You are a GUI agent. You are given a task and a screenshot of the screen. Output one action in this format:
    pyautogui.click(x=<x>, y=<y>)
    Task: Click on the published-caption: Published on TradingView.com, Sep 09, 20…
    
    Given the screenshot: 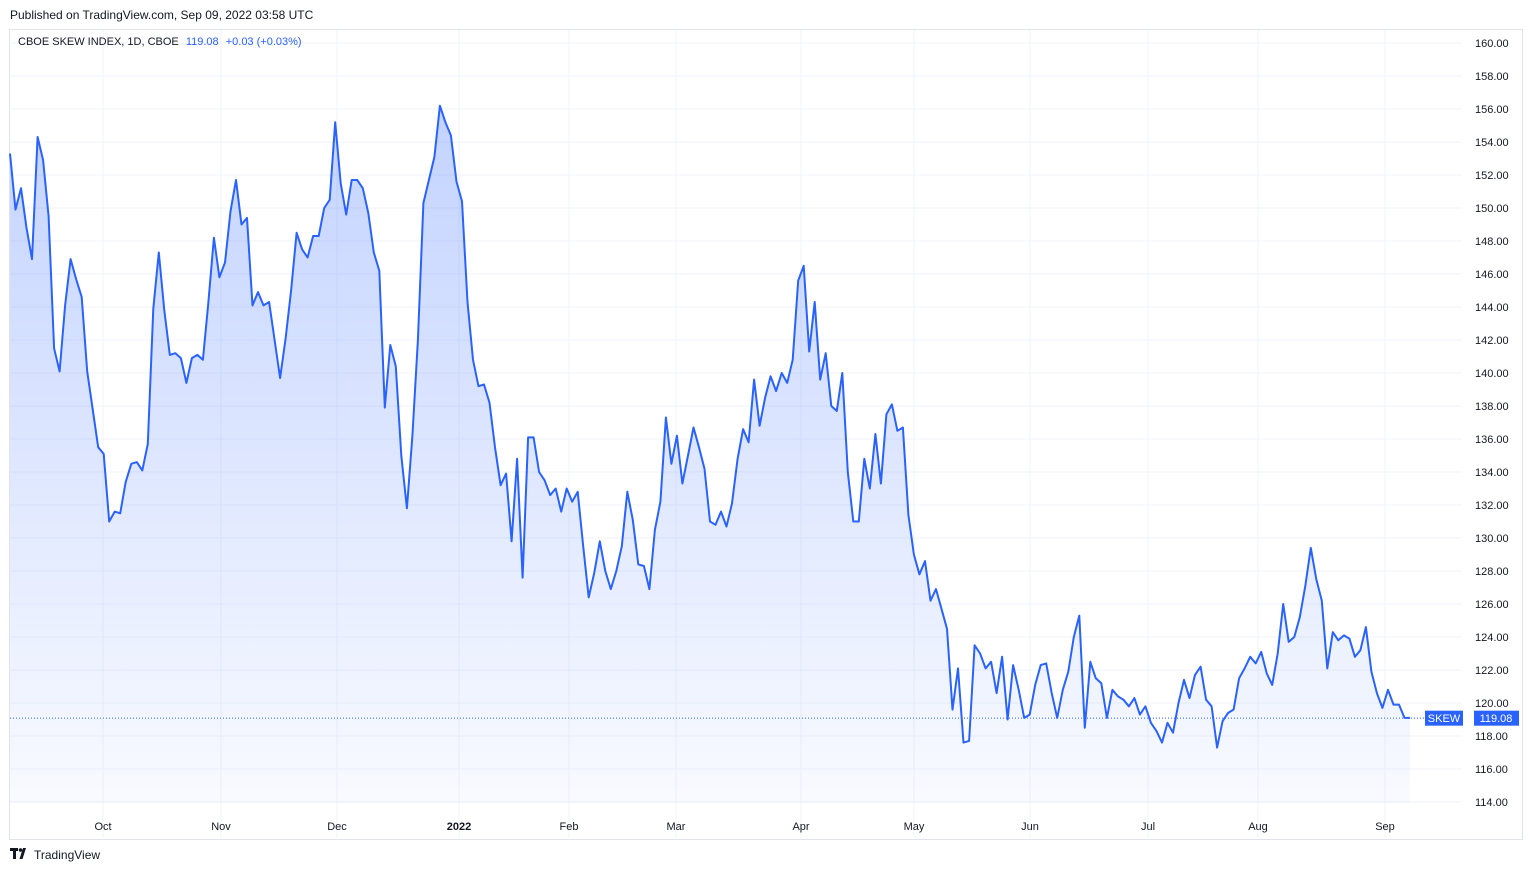 What is the action you would take?
    pyautogui.click(x=162, y=15)
    